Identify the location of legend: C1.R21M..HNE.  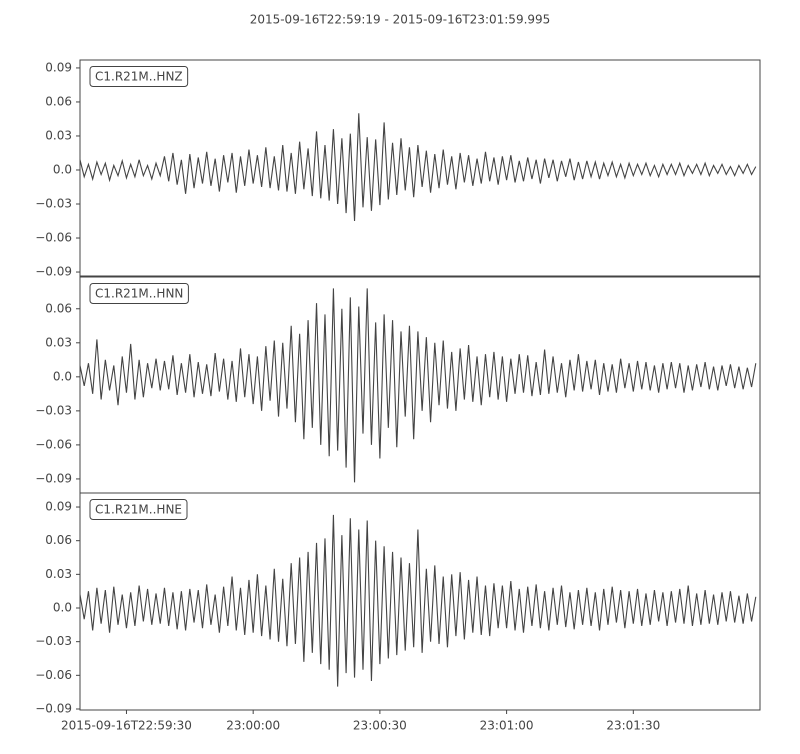
(138, 509).